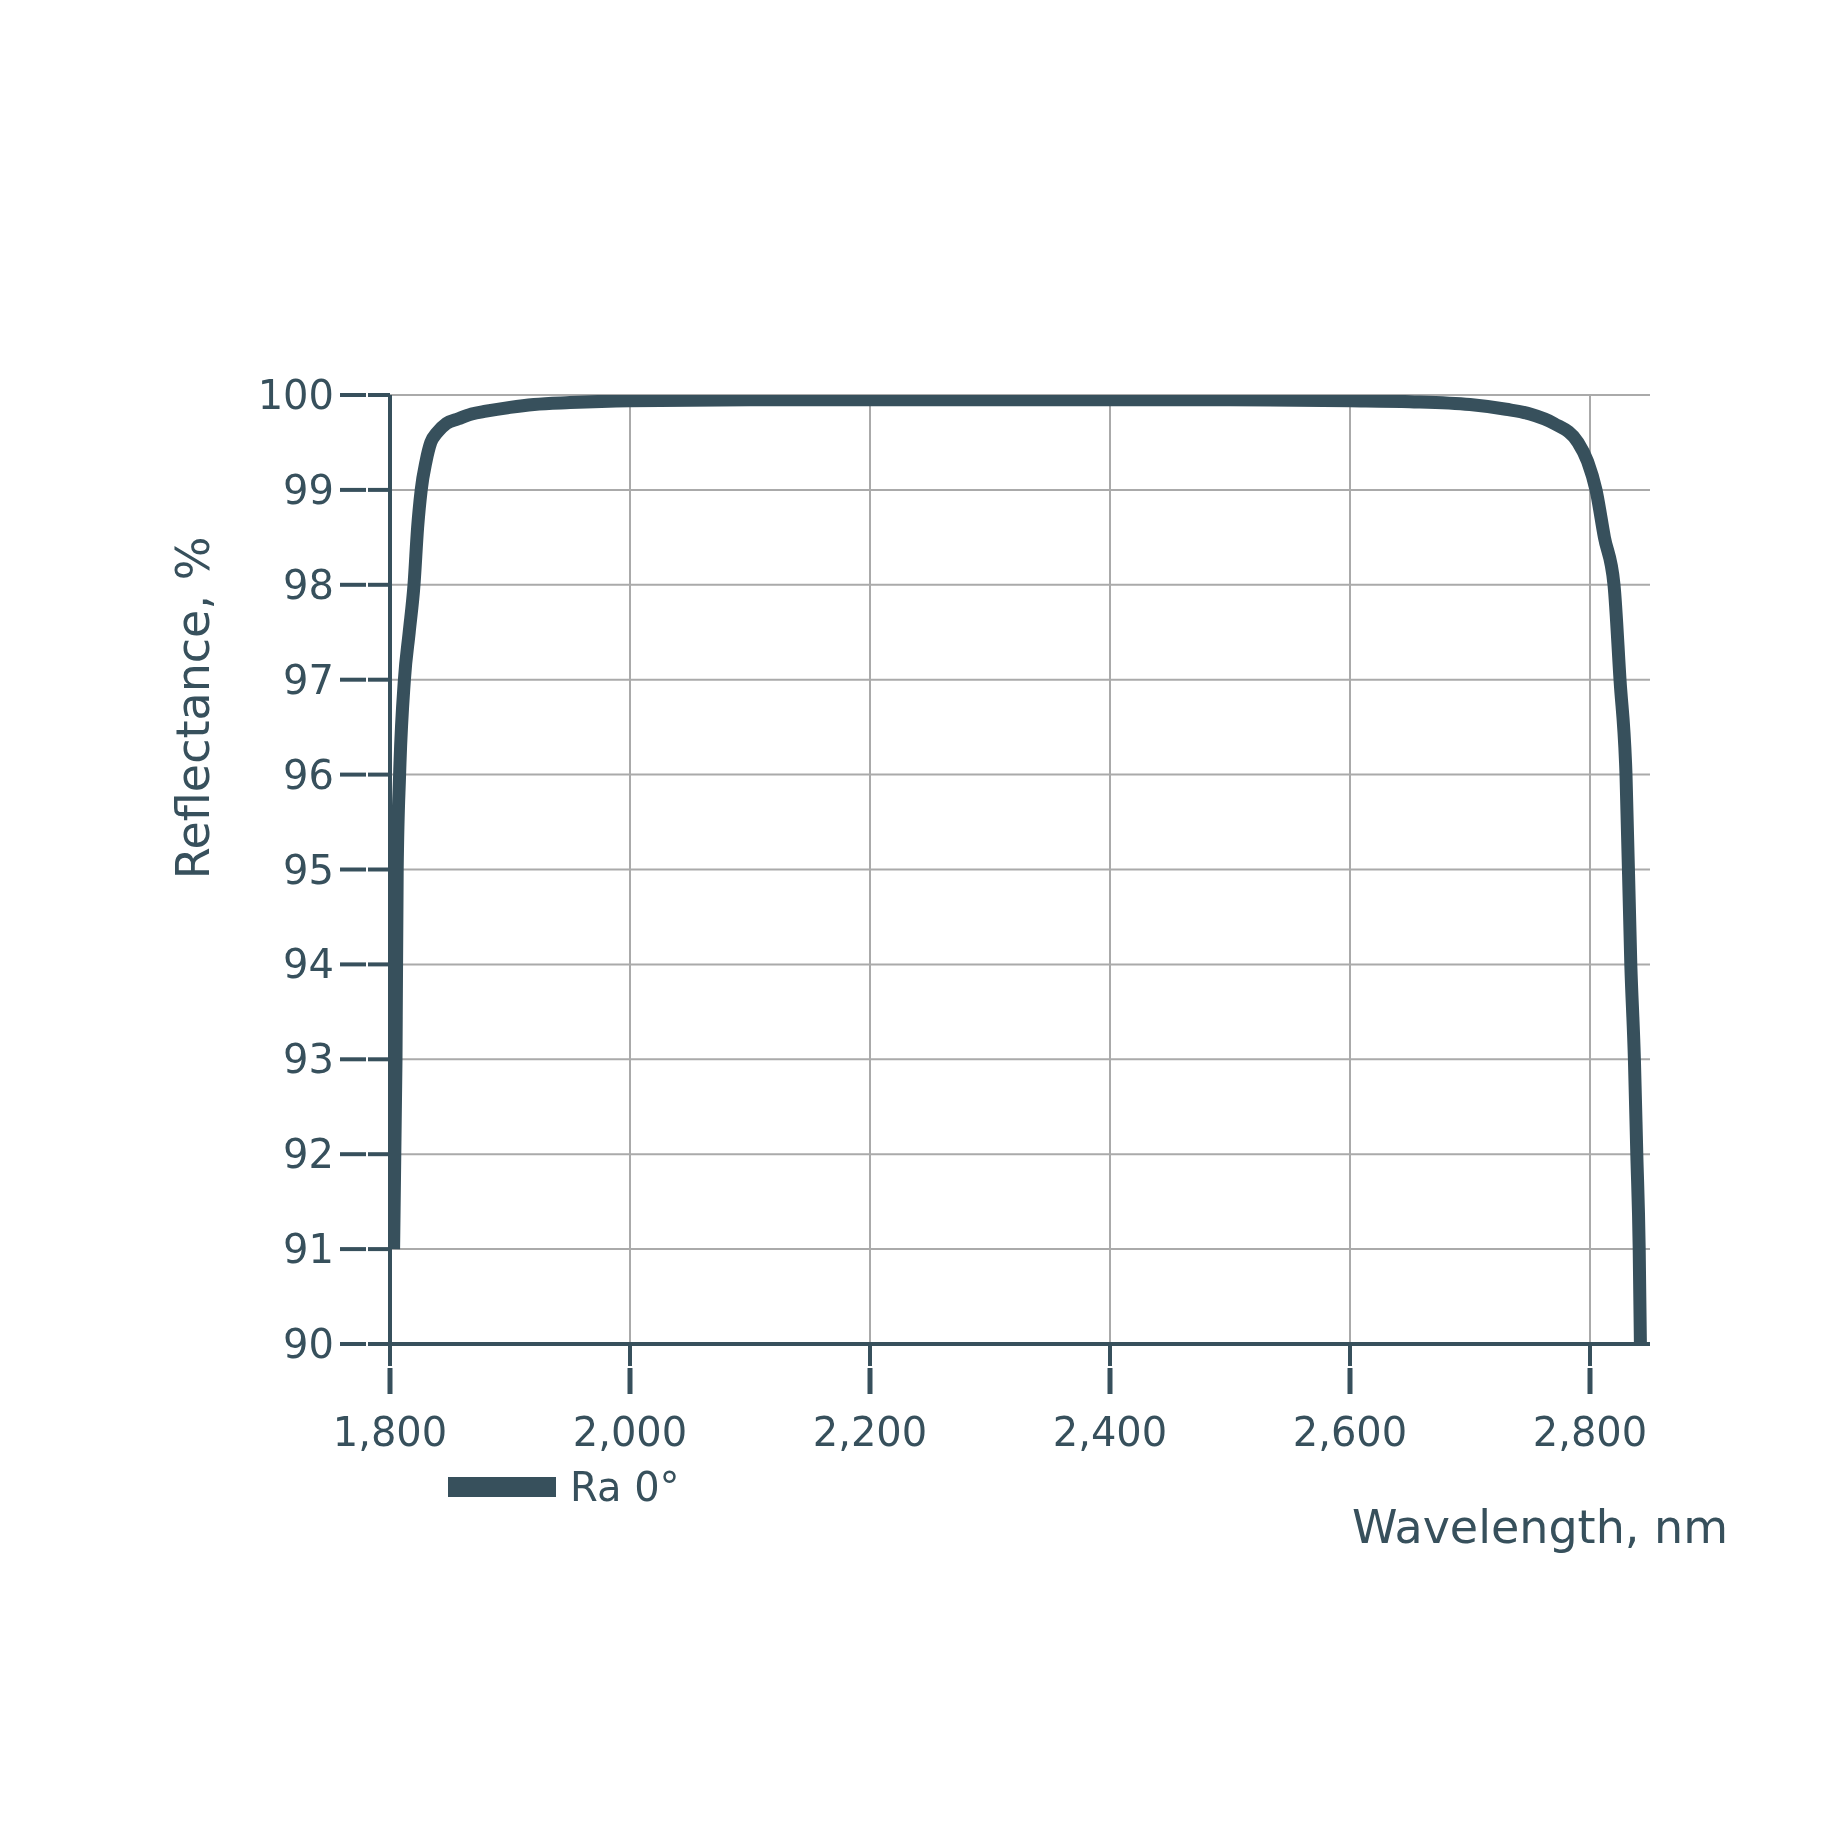 The height and width of the screenshot is (1848, 1848). Describe the element at coordinates (630, 1432) in the screenshot. I see `x-tick-label: 2,000` at that location.